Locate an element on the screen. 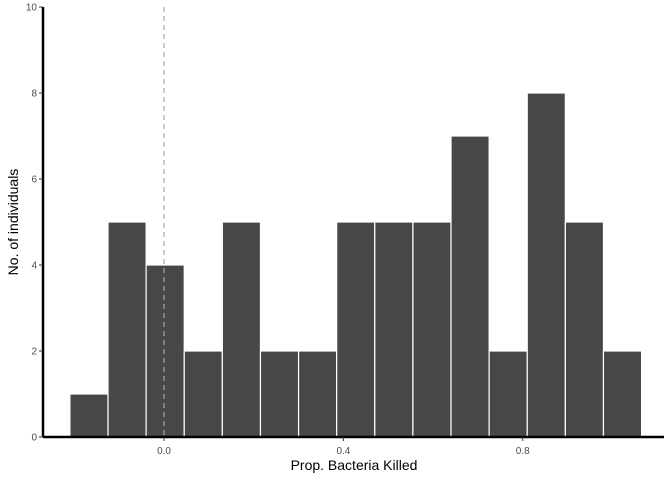  y-tick-label-0: 0 is located at coordinates (34, 438).